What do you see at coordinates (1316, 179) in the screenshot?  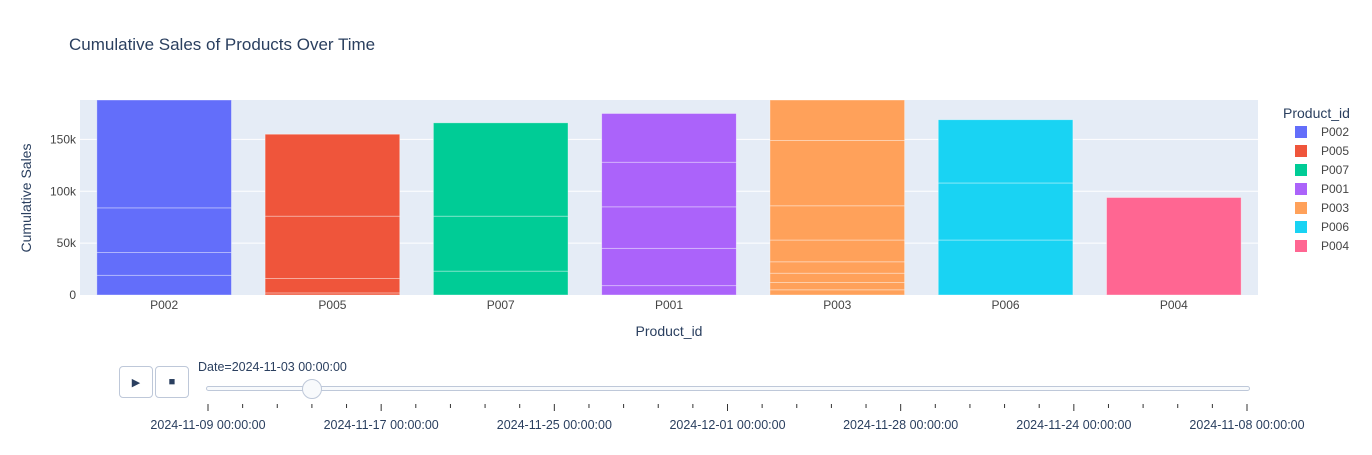 I see `legend: Product_id P002 P005 P007 P001 P003 P006 P004` at bounding box center [1316, 179].